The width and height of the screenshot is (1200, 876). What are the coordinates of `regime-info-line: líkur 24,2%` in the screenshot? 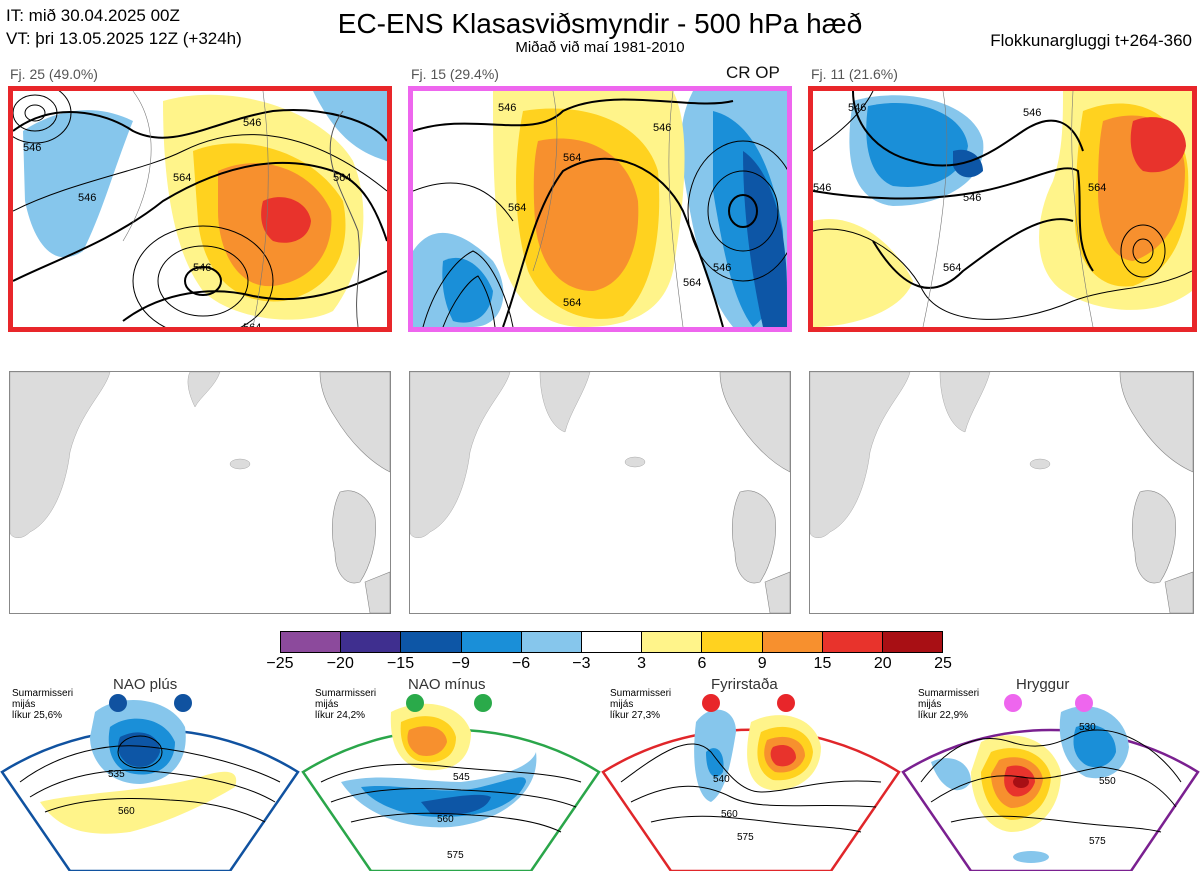 It's located at (340, 715).